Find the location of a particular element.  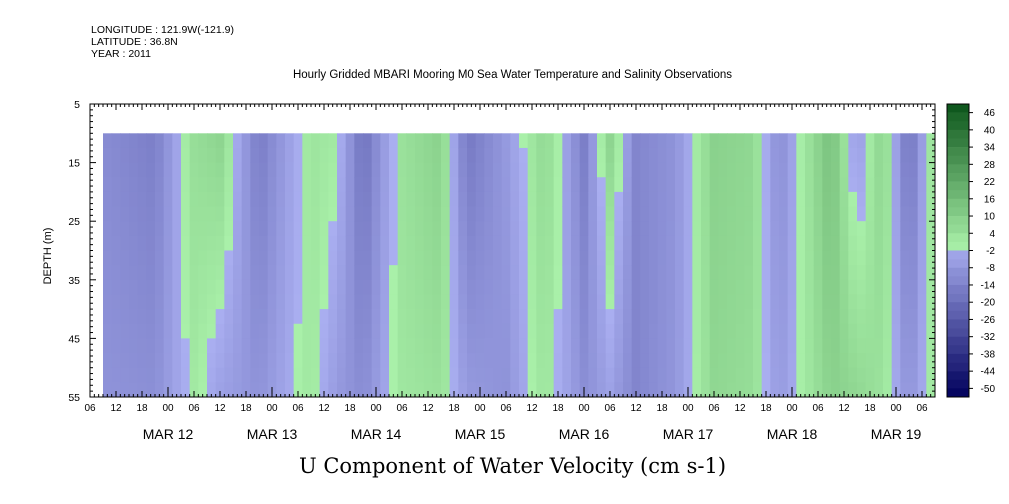

x-hour-label: 06 is located at coordinates (90, 408).